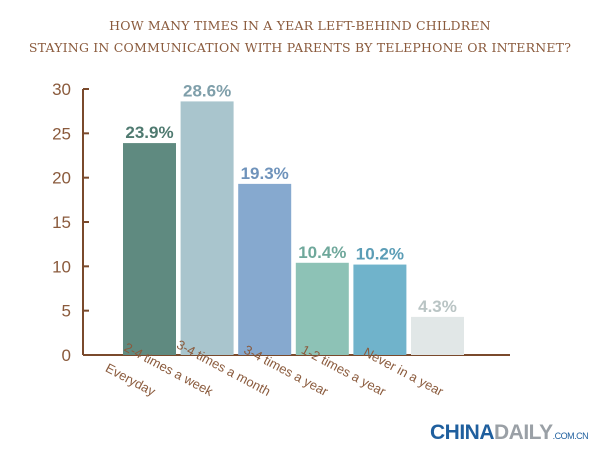 The image size is (600, 456). I want to click on y-tick-label: 15, so click(61, 222).